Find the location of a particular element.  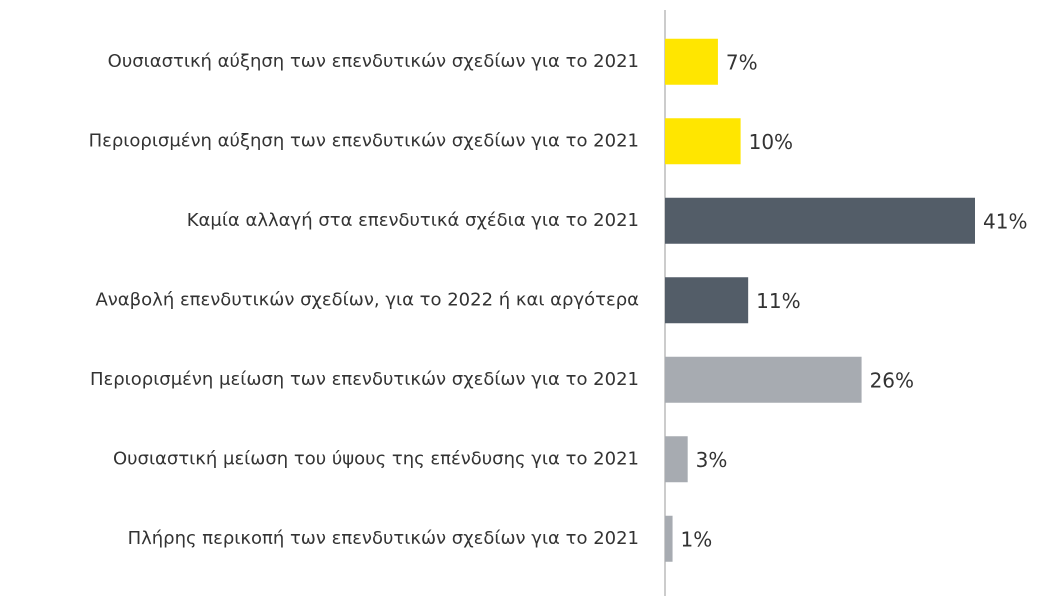

value-label: 10% is located at coordinates (771, 142).